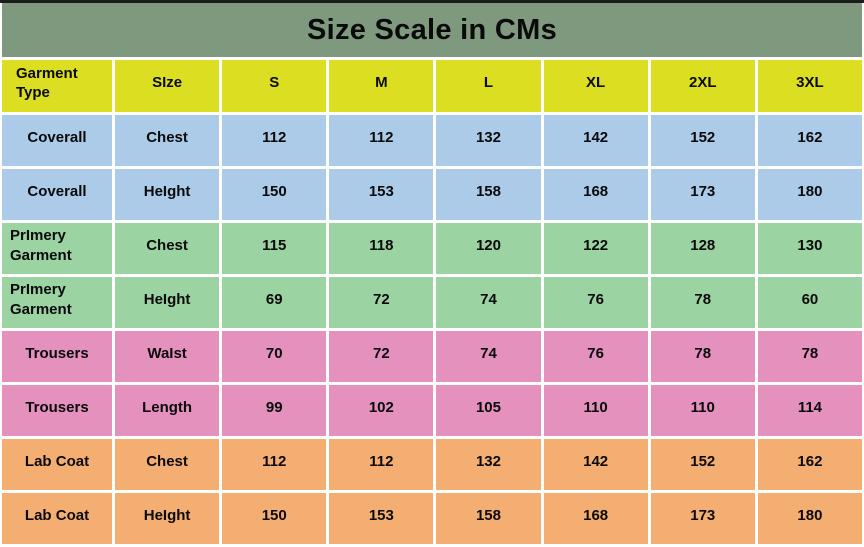 This screenshot has width=864, height=547. What do you see at coordinates (381, 86) in the screenshot?
I see `header-cell: M` at bounding box center [381, 86].